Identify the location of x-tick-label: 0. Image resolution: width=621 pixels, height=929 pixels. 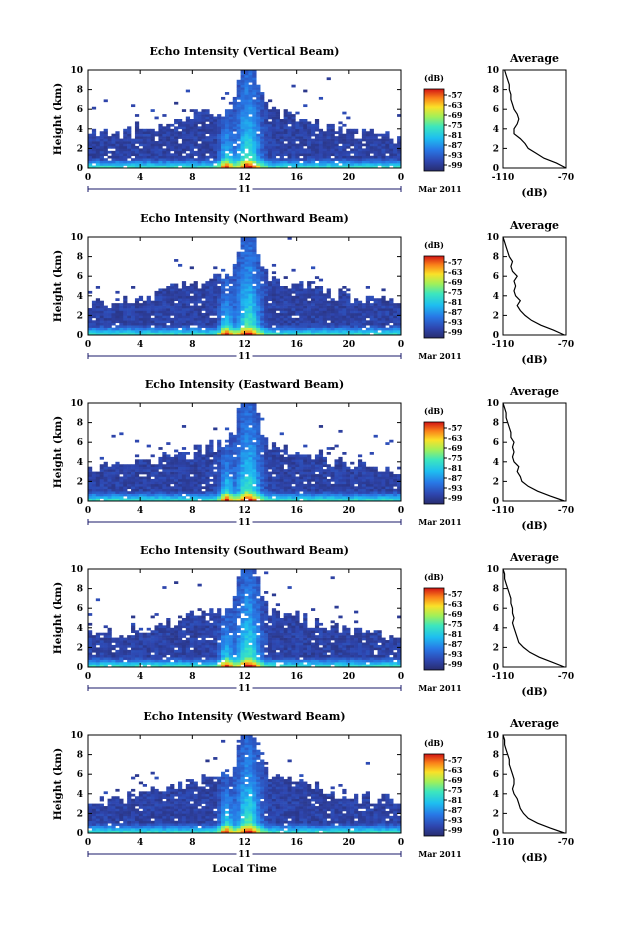
(88, 178).